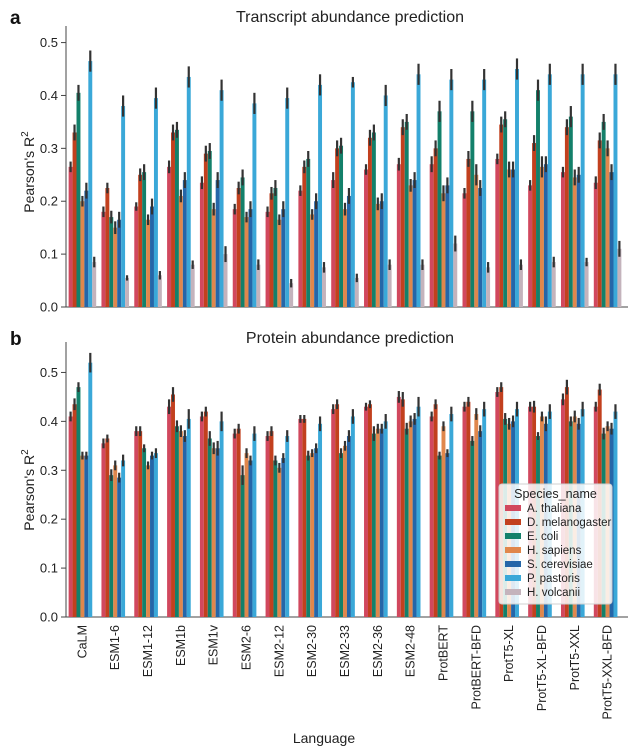 This screenshot has width=643, height=751. Describe the element at coordinates (181, 645) in the screenshot. I see `category-label: ESM1b` at that location.